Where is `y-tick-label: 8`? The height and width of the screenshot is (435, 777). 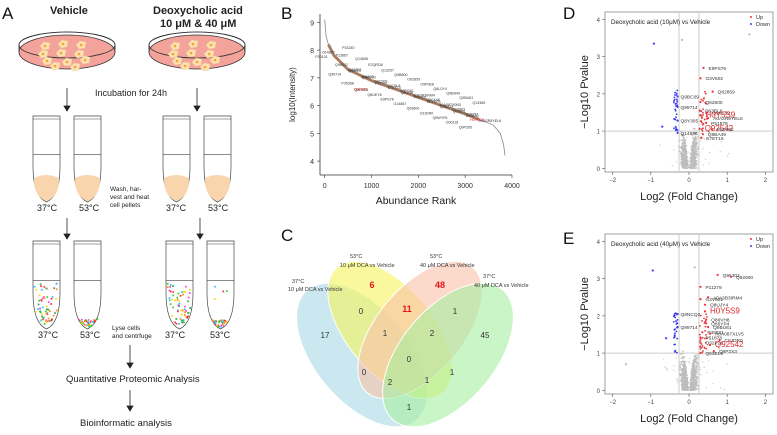 y-tick-label: 8 is located at coordinates (312, 51).